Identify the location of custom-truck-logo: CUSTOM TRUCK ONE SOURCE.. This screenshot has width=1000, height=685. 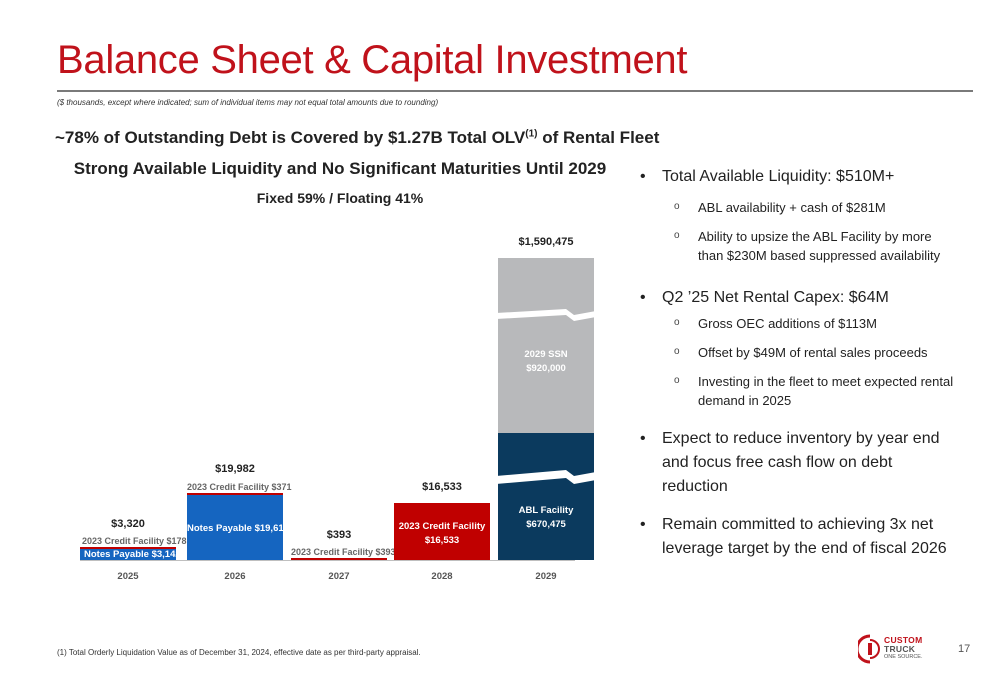
(898, 649).